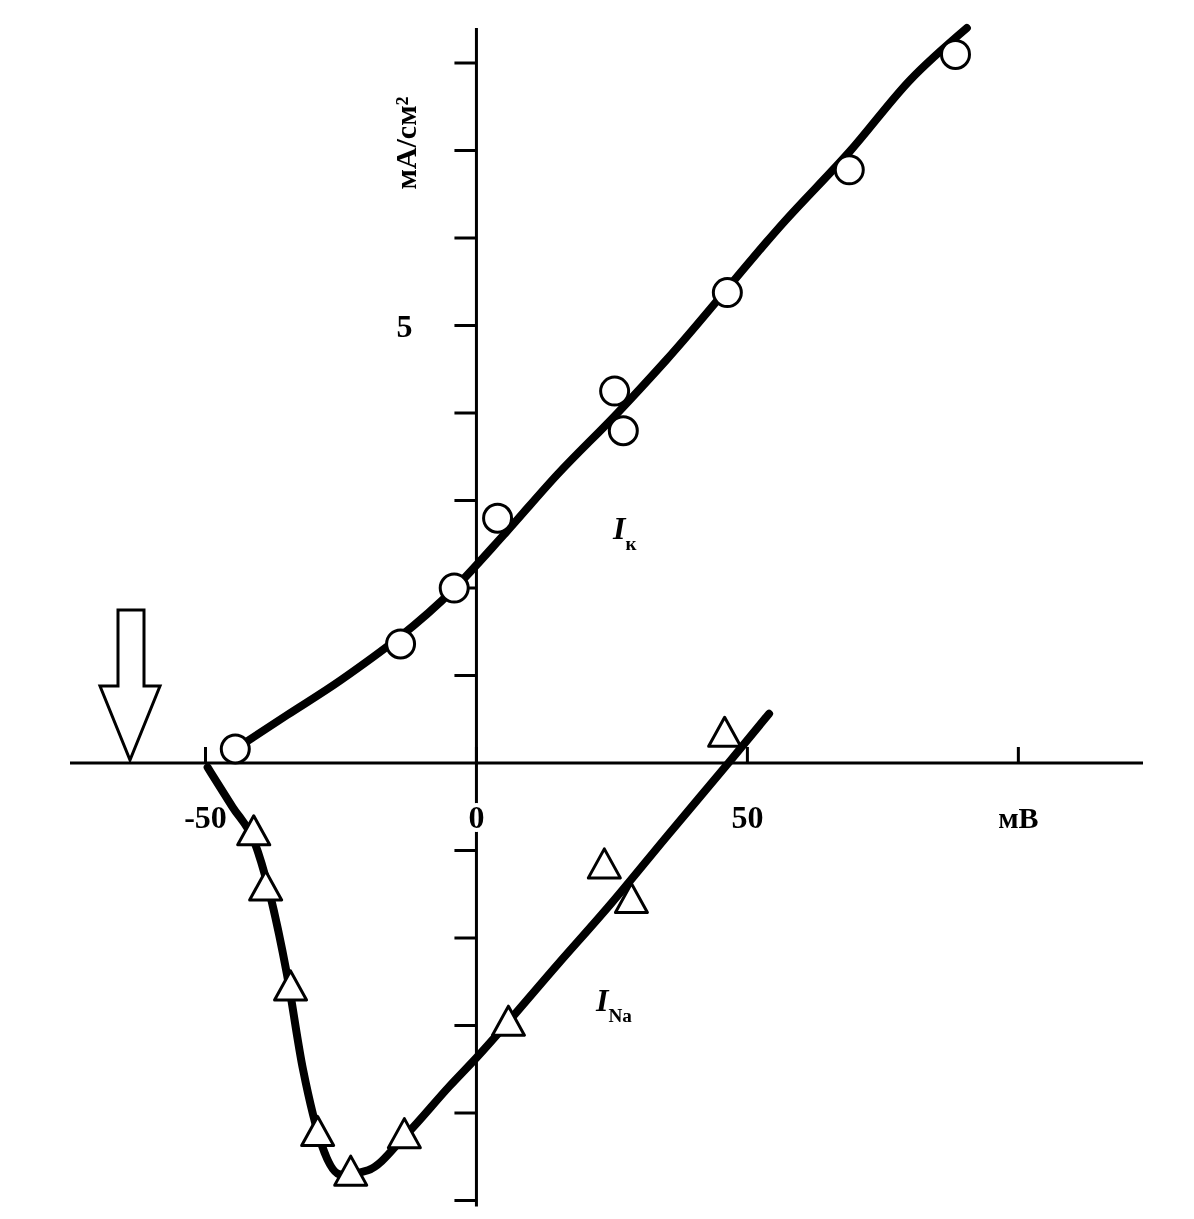 The image size is (1194, 1219). I want to click on annotation: 5, so click(404, 325).